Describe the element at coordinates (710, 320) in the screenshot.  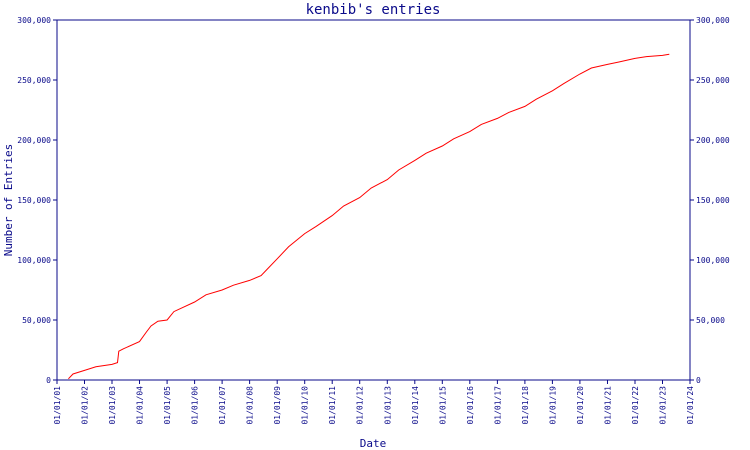
I see `y-tick-label-right: 50,000` at that location.